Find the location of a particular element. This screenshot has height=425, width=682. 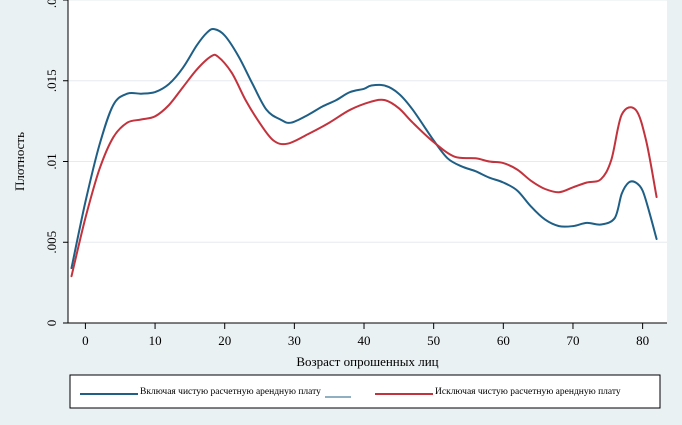

x-tick-label: 10 is located at coordinates (155, 340).